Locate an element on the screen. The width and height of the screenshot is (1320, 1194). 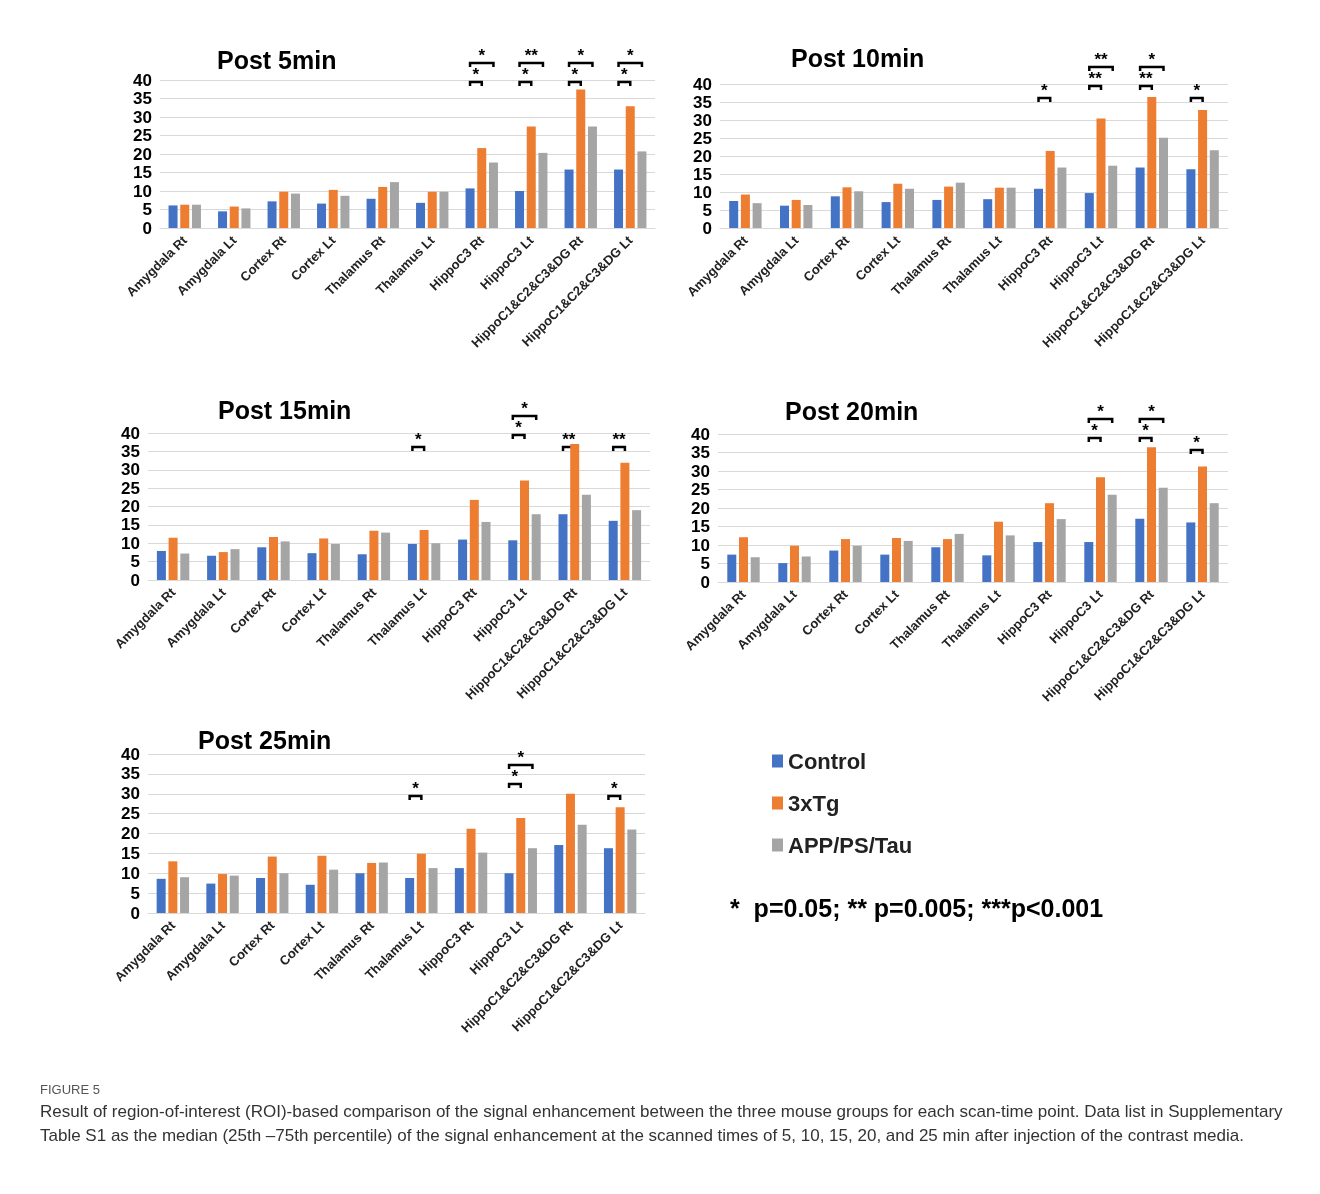
chart-title: Post 5min is located at coordinates (277, 59).